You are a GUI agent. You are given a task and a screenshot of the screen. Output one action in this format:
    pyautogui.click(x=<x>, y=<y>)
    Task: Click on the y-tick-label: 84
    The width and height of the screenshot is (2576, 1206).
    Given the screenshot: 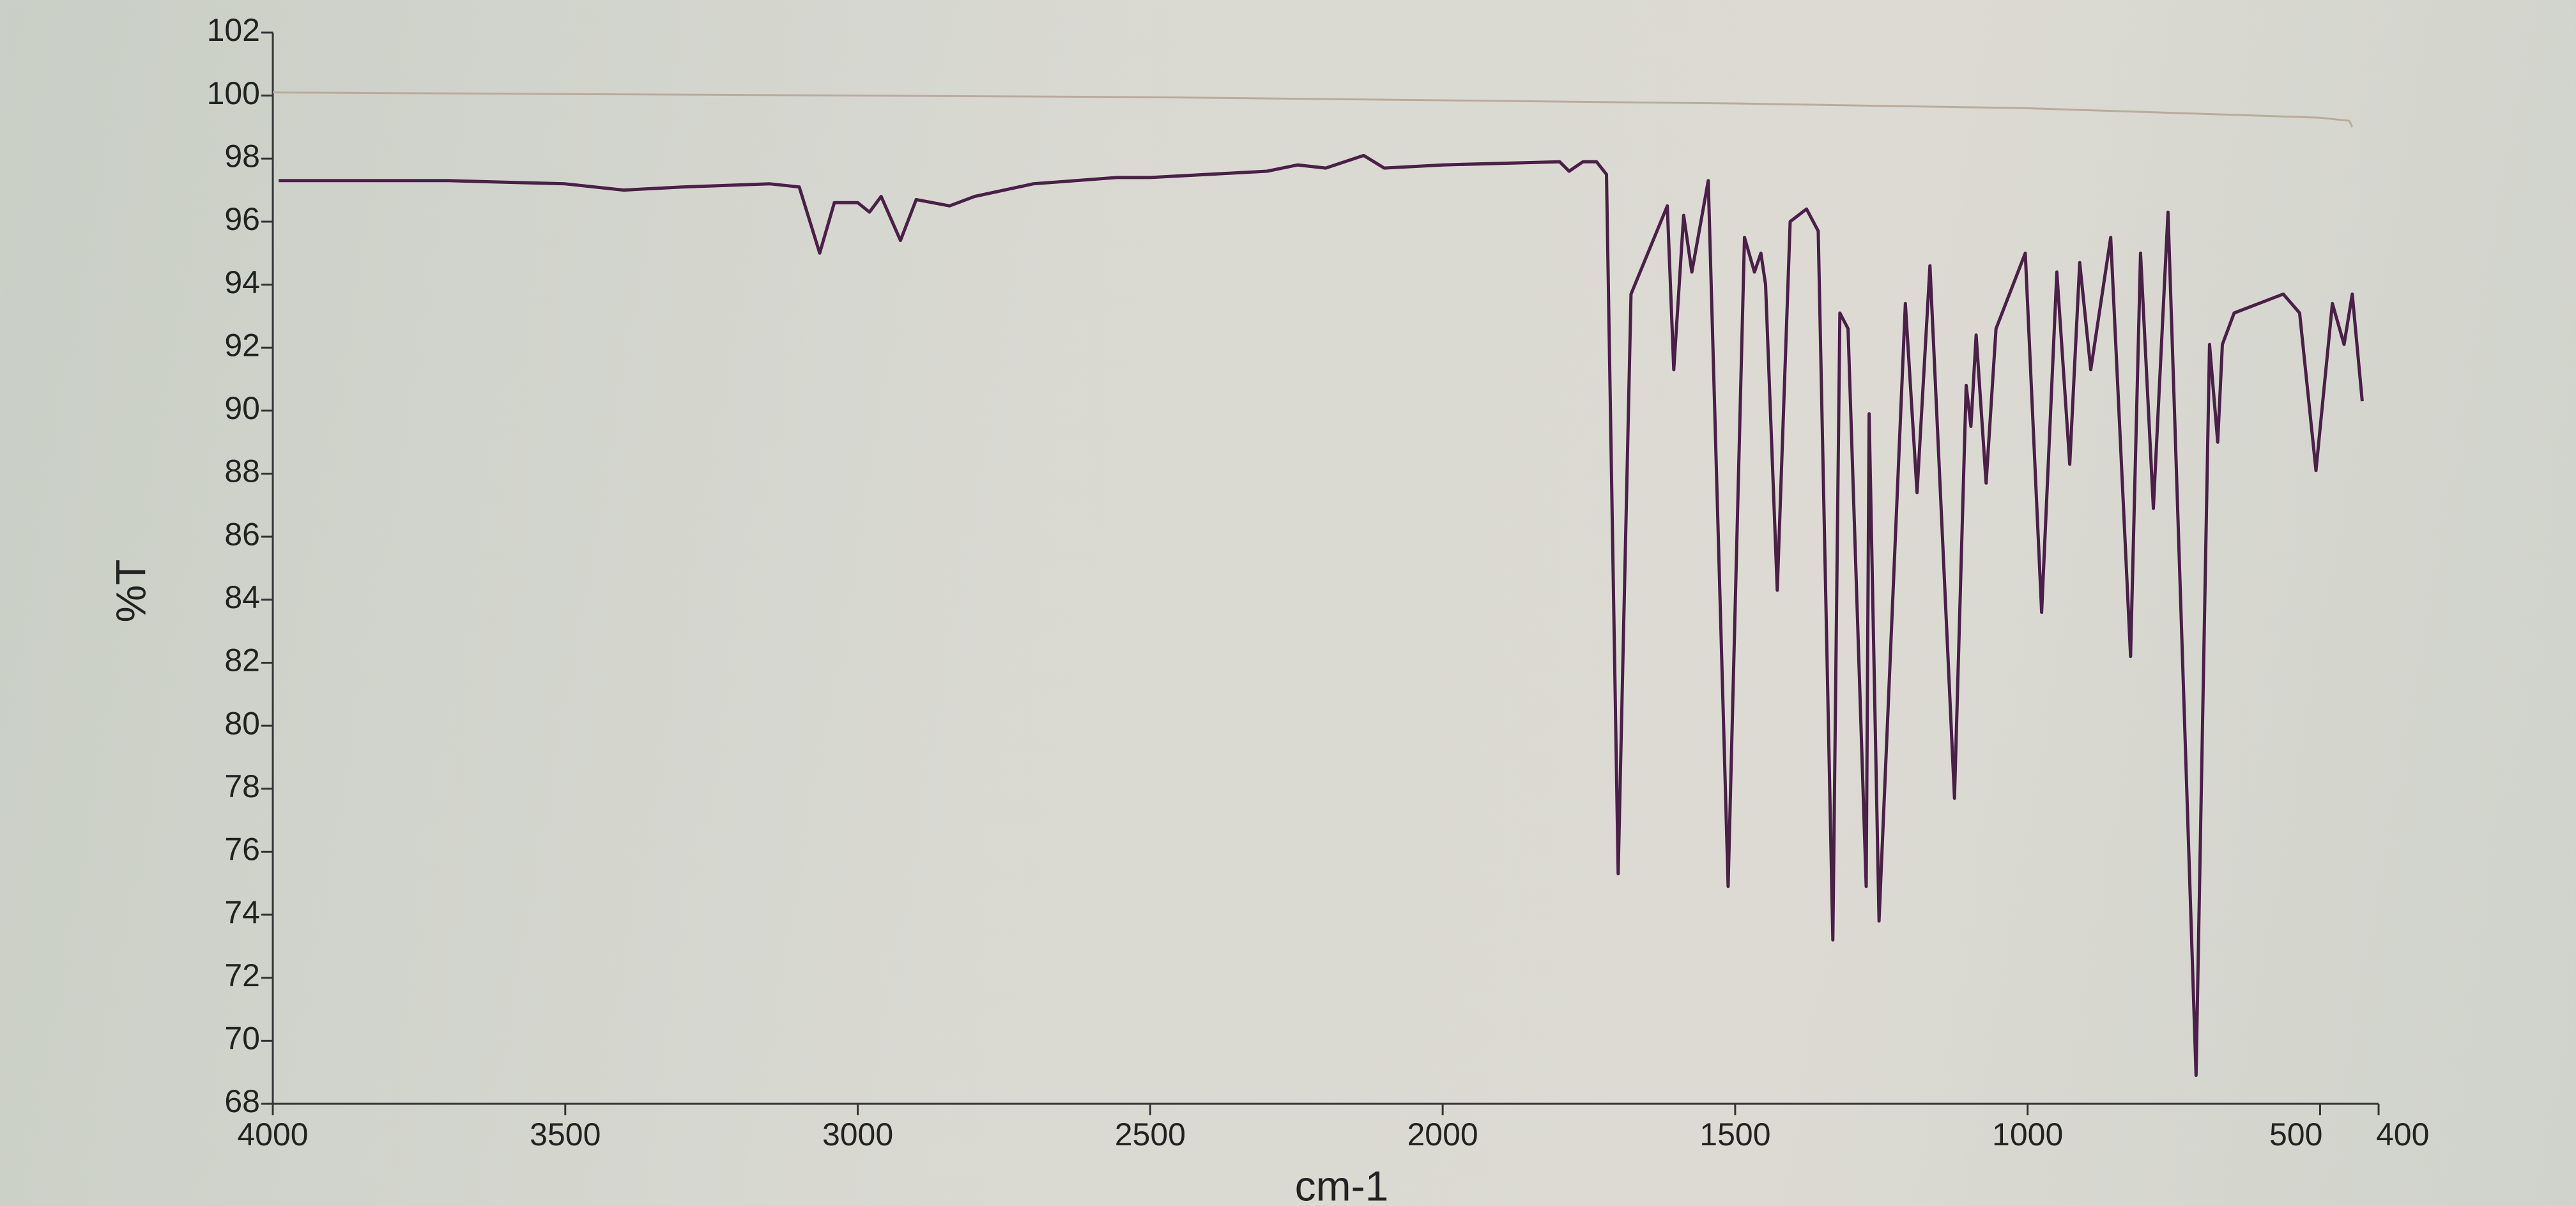 What is the action you would take?
    pyautogui.click(x=242, y=597)
    